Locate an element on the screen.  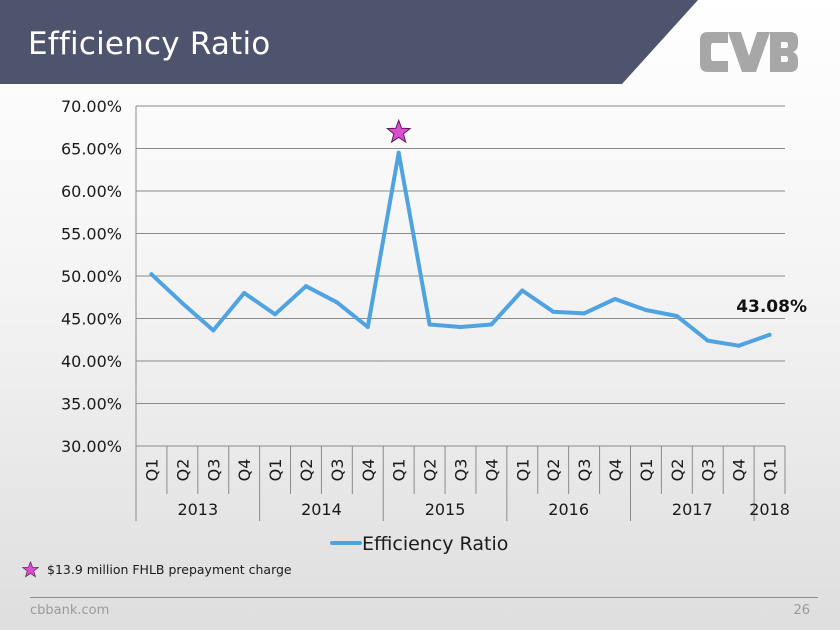
y-tick-label: 65.00% is located at coordinates (91, 149).